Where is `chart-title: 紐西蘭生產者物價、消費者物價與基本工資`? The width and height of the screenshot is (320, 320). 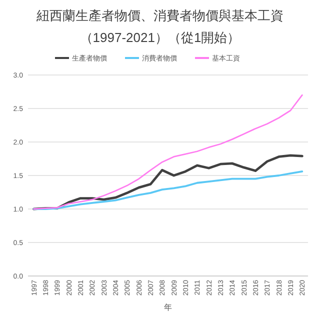
chart-title: 紐西蘭生產者物價、消費者物價與基本工資 is located at coordinates (160, 15).